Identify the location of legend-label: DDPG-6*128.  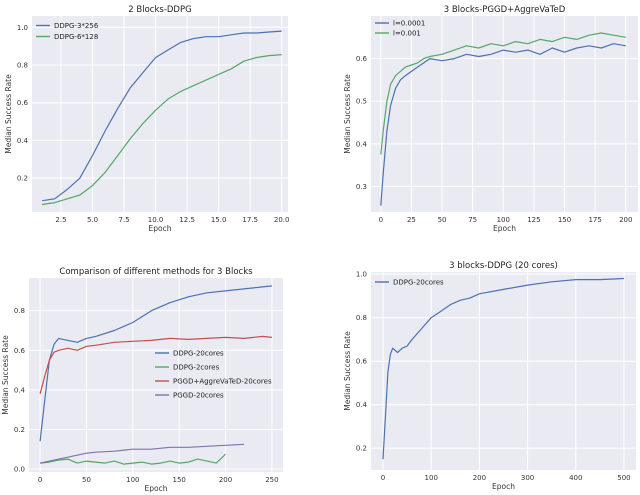
(76, 37).